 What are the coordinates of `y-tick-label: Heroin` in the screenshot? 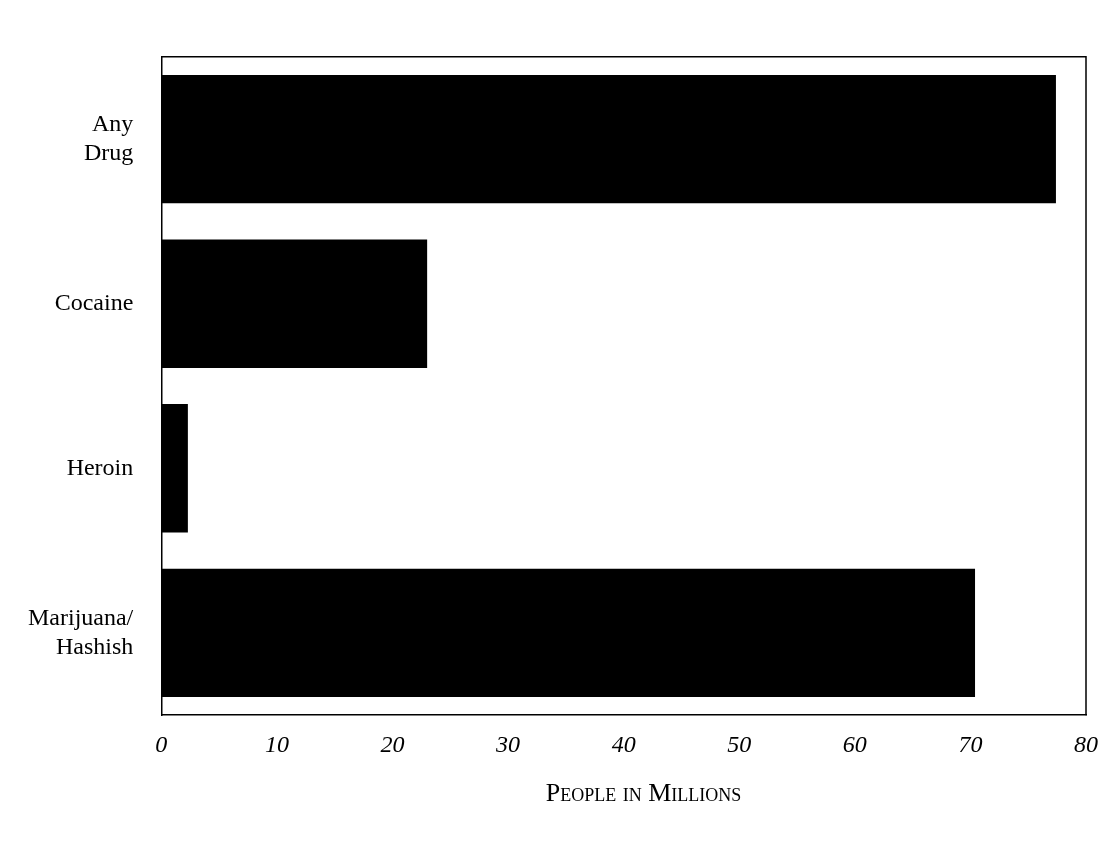 It's located at (100, 466).